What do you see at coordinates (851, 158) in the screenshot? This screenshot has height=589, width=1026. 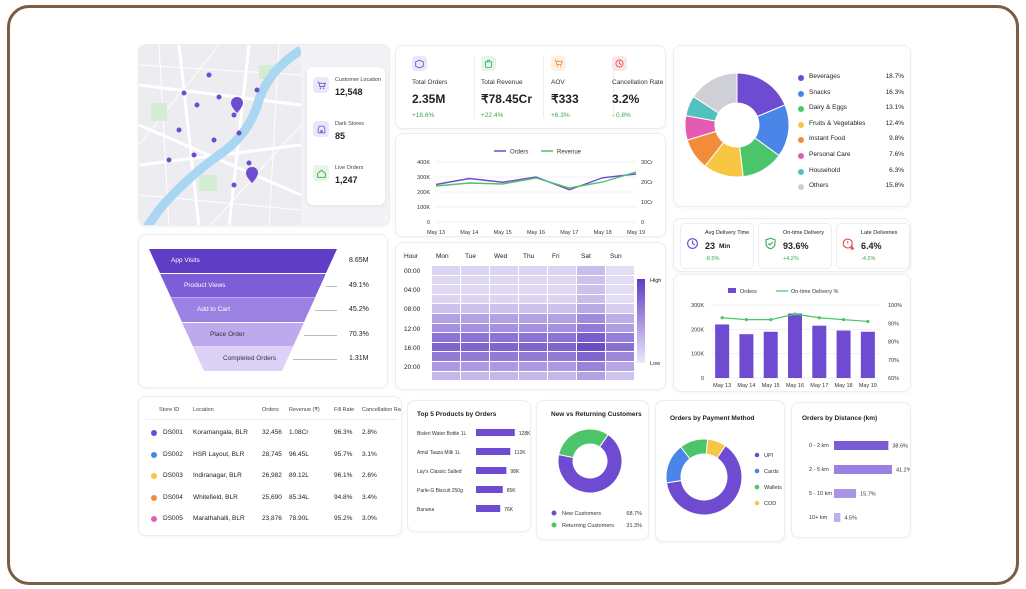 I see `category-legend-item: Personal Care 7.6%` at bounding box center [851, 158].